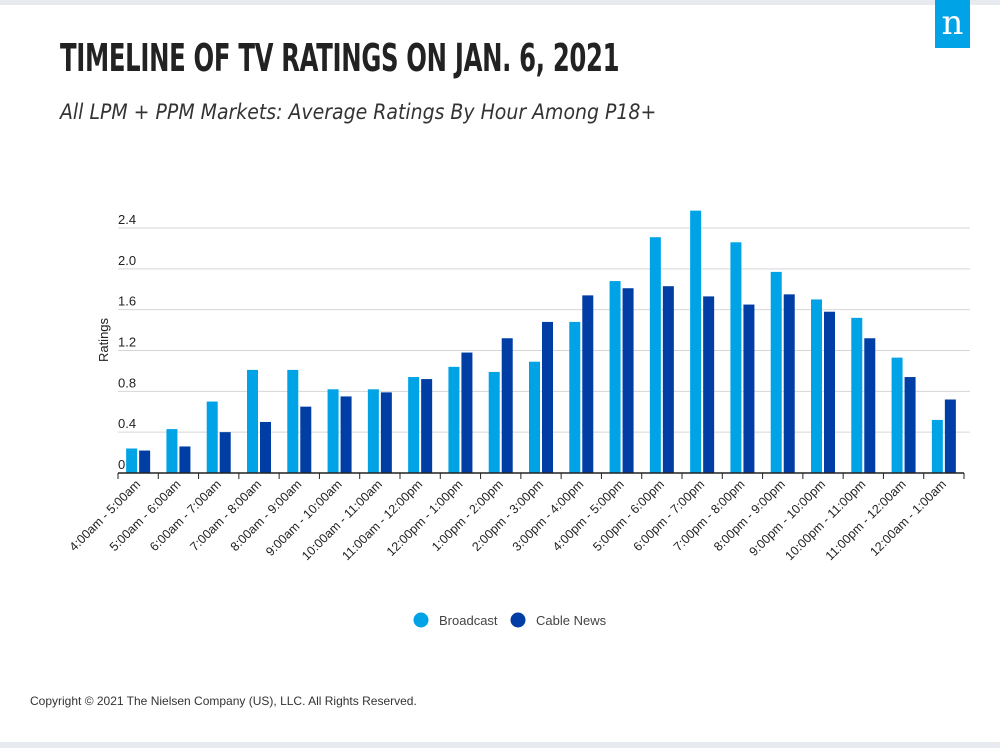 The image size is (1000, 748). Describe the element at coordinates (709, 515) in the screenshot. I see `x-tick-label: 7:00pm - 8:00pm` at that location.